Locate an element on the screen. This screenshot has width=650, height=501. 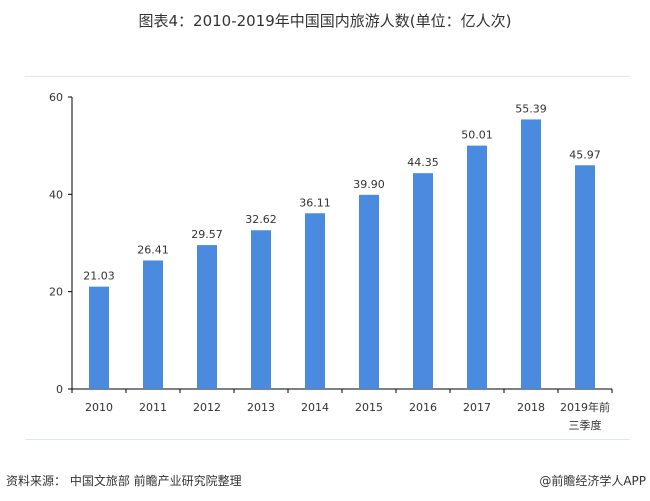
y-tick-label: 20 is located at coordinates (56, 292).